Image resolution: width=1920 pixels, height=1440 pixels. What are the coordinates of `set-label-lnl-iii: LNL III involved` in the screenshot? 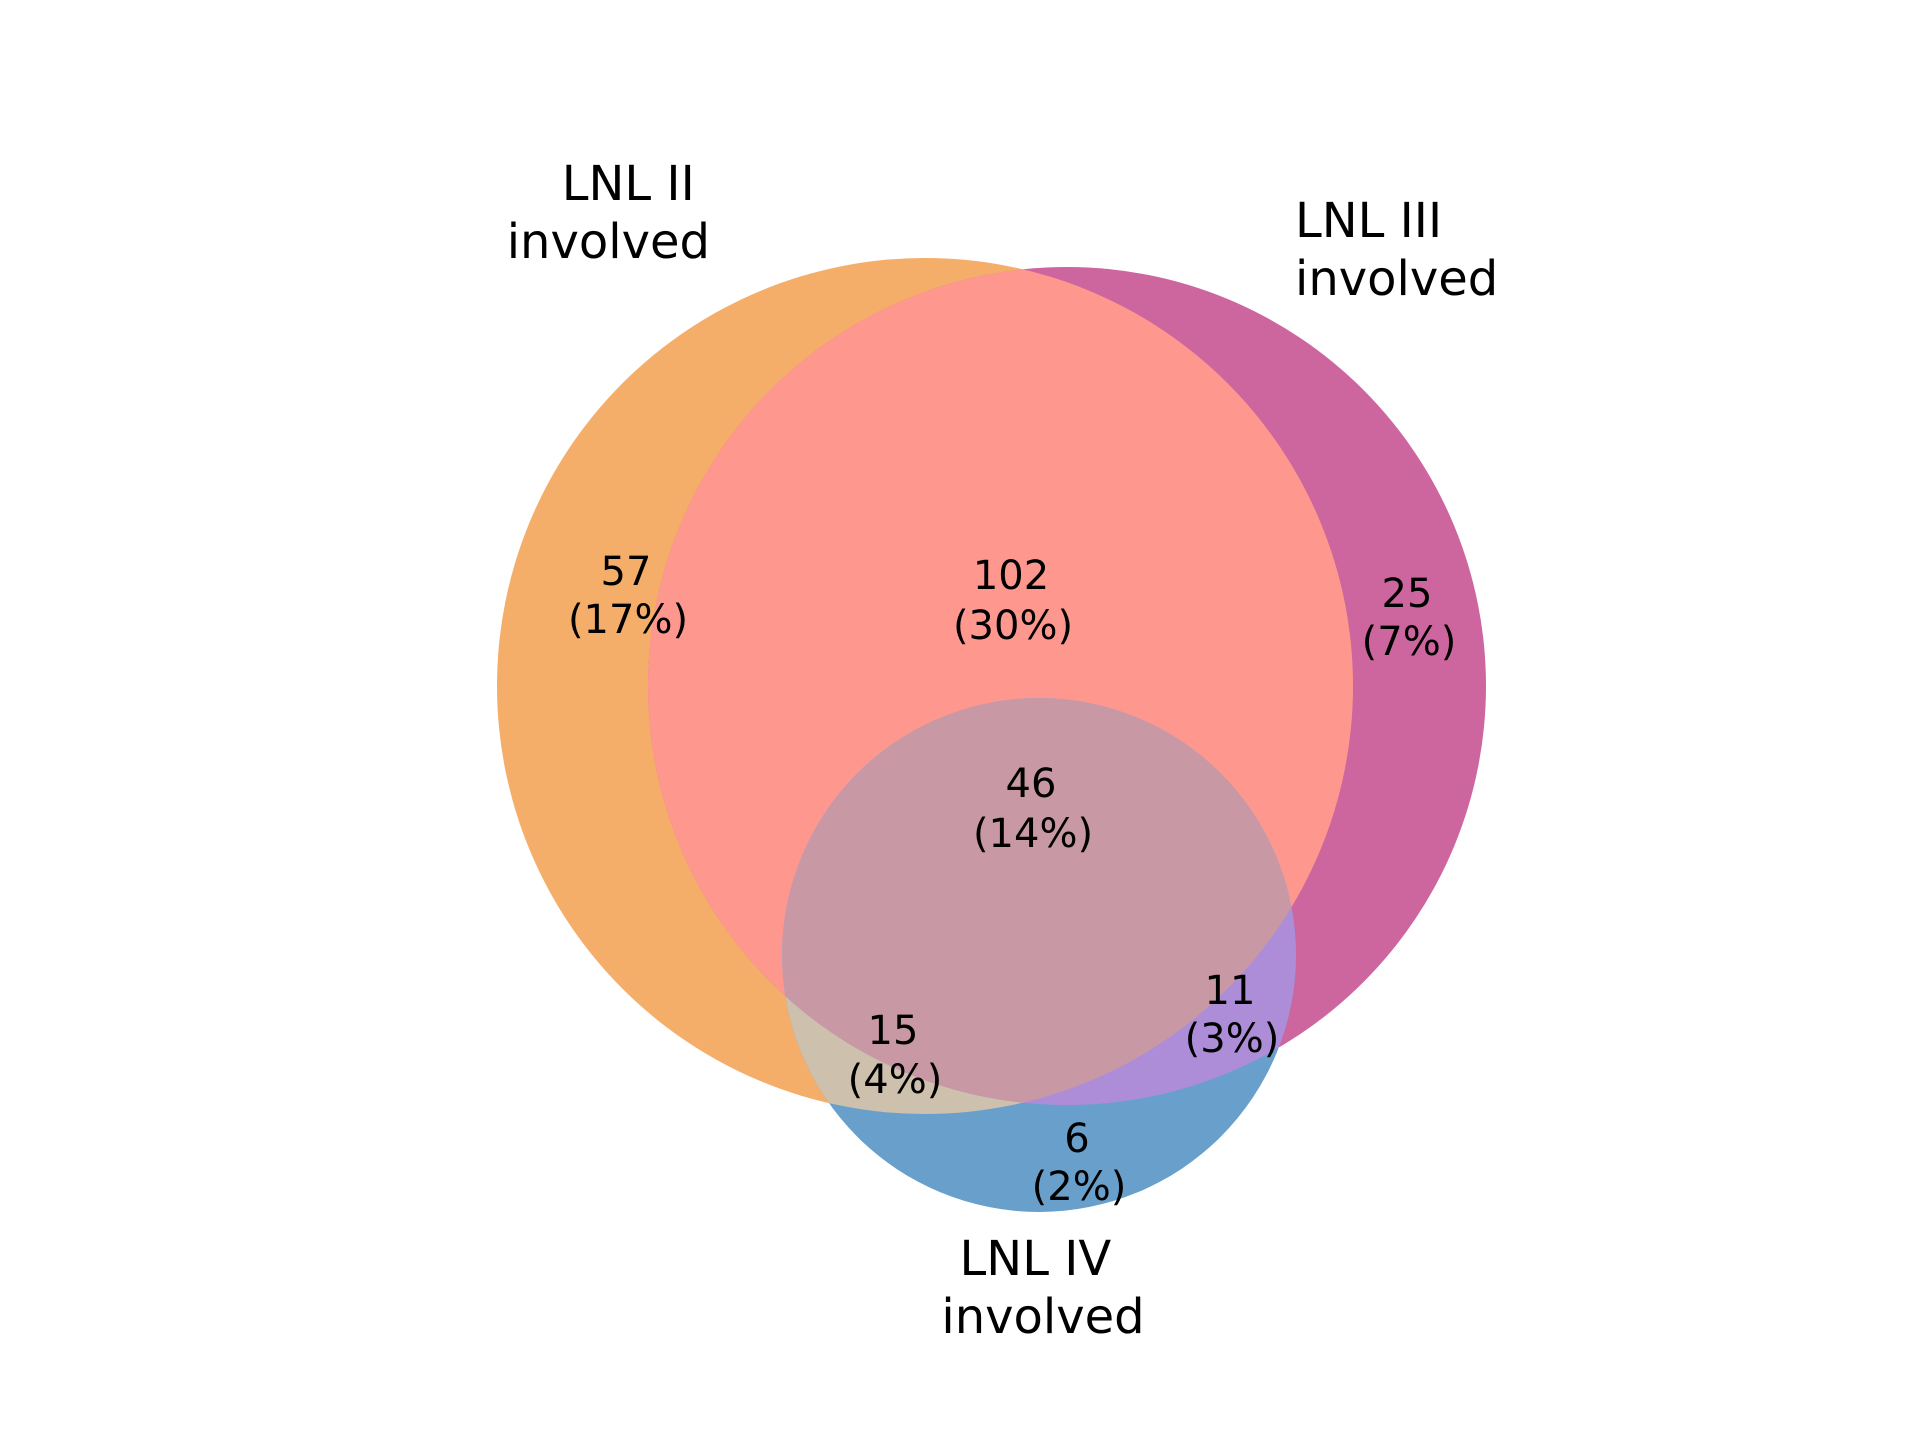 It's located at (1396, 250).